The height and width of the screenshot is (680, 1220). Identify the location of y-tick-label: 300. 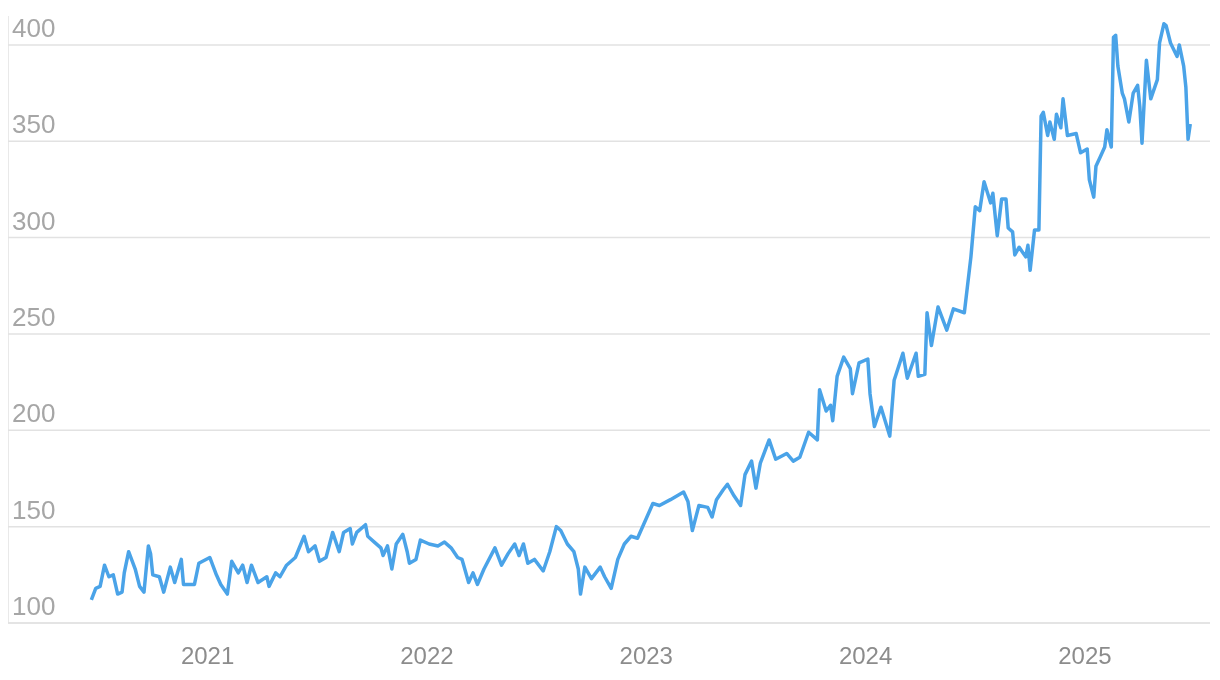
(34, 220).